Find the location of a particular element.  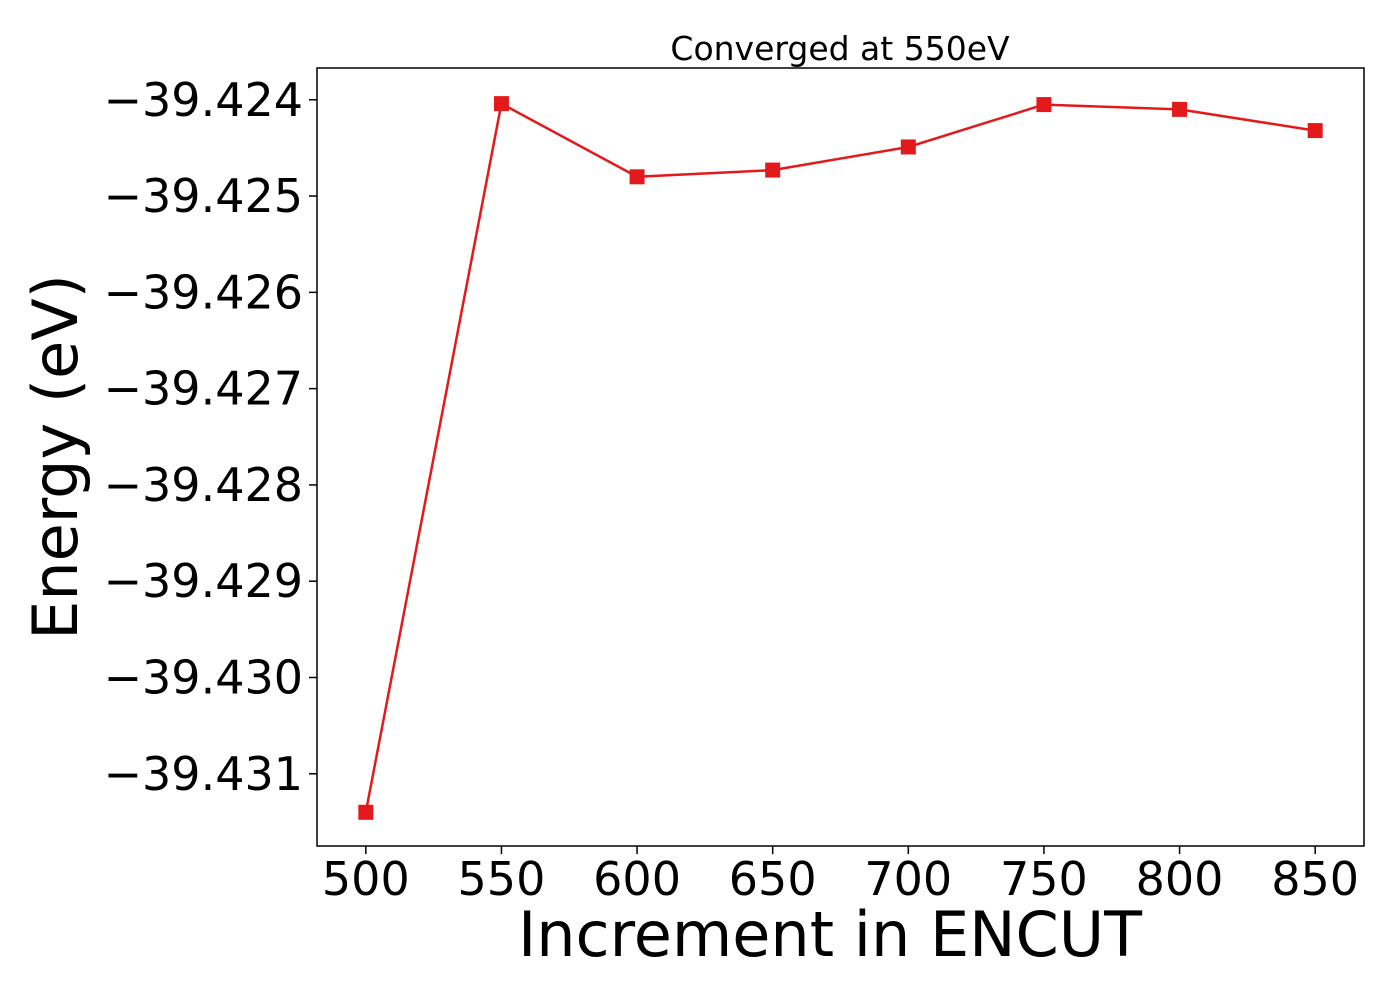

x-axis-label: Increment in ENCUT is located at coordinates (830, 934).